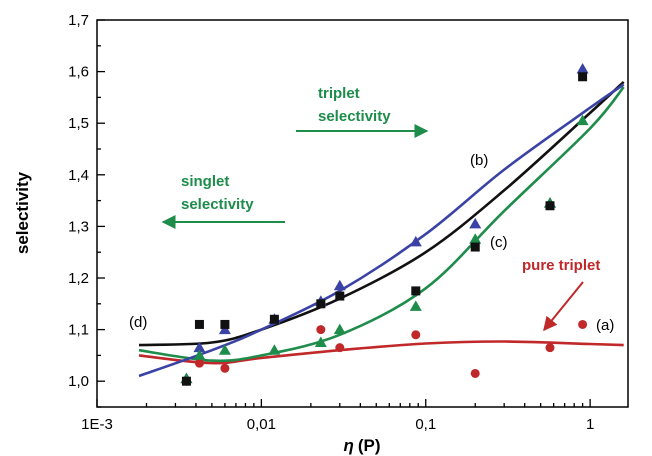 The image size is (652, 456). Describe the element at coordinates (425, 424) in the screenshot. I see `x-tick-label: 0,1` at that location.